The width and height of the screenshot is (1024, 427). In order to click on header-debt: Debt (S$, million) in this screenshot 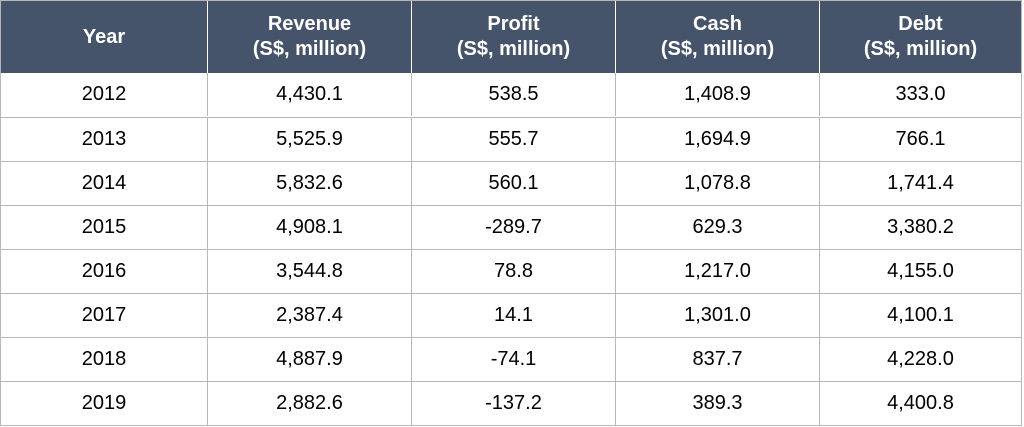, I will do `click(920, 37)`.